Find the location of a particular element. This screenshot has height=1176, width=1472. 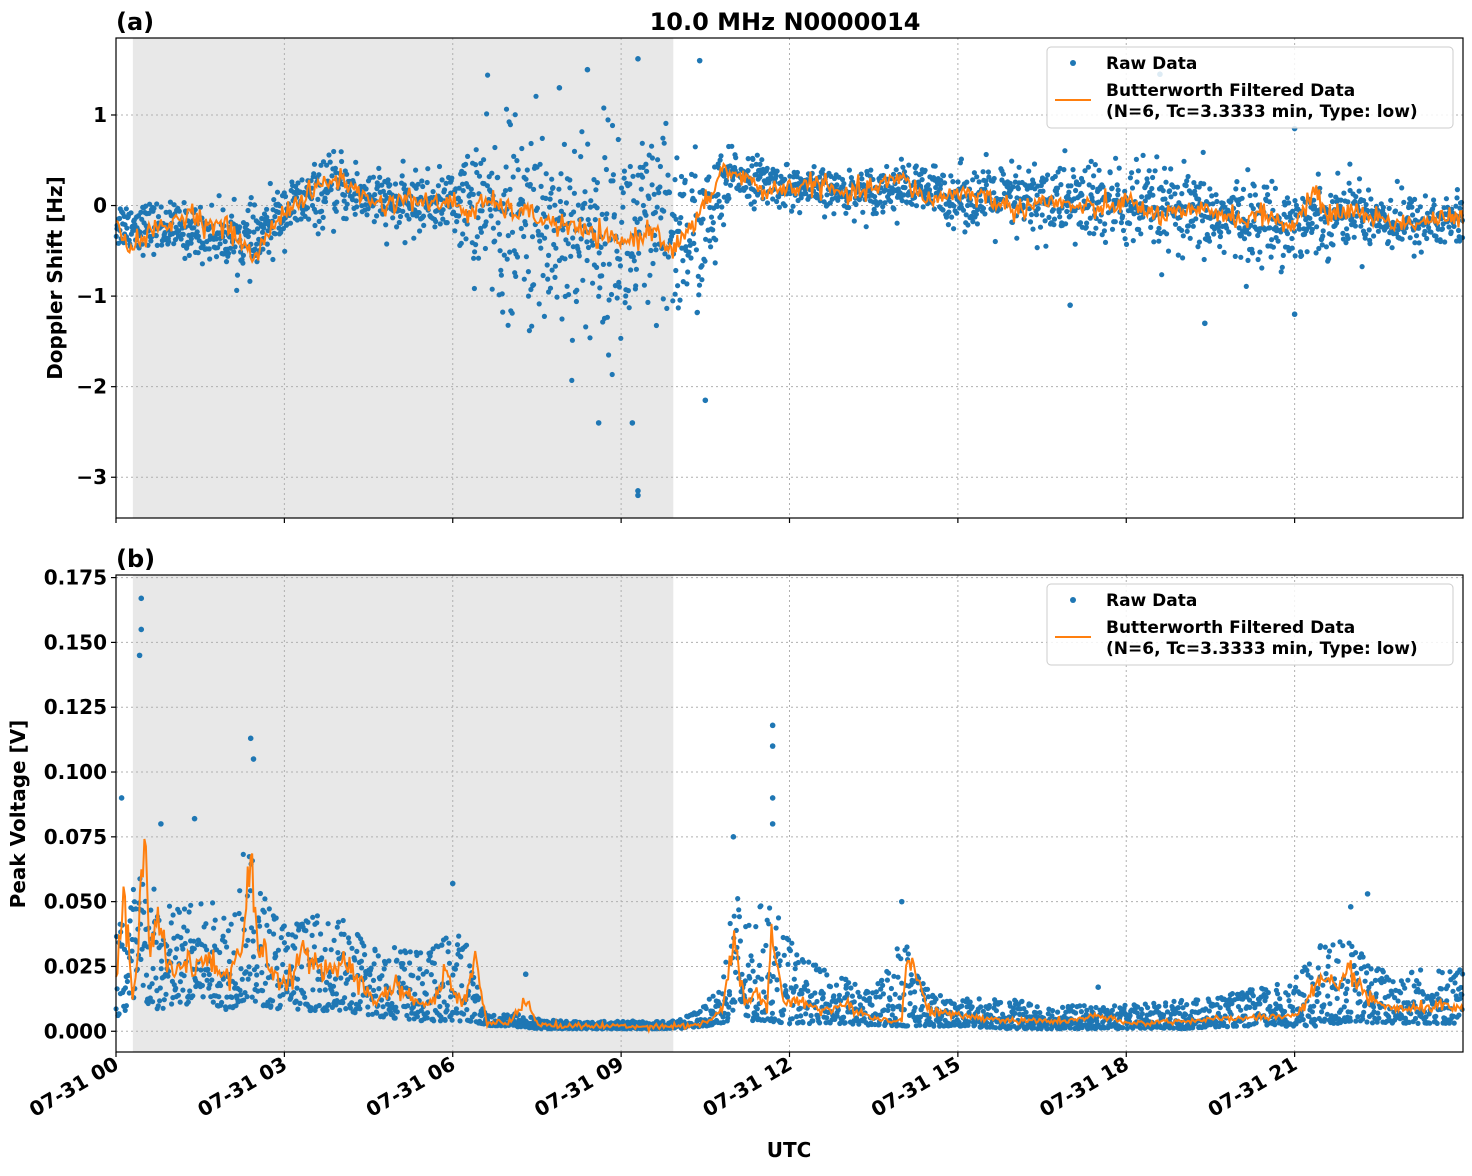

legend-label-raw-a: Raw Data is located at coordinates (1151, 64).